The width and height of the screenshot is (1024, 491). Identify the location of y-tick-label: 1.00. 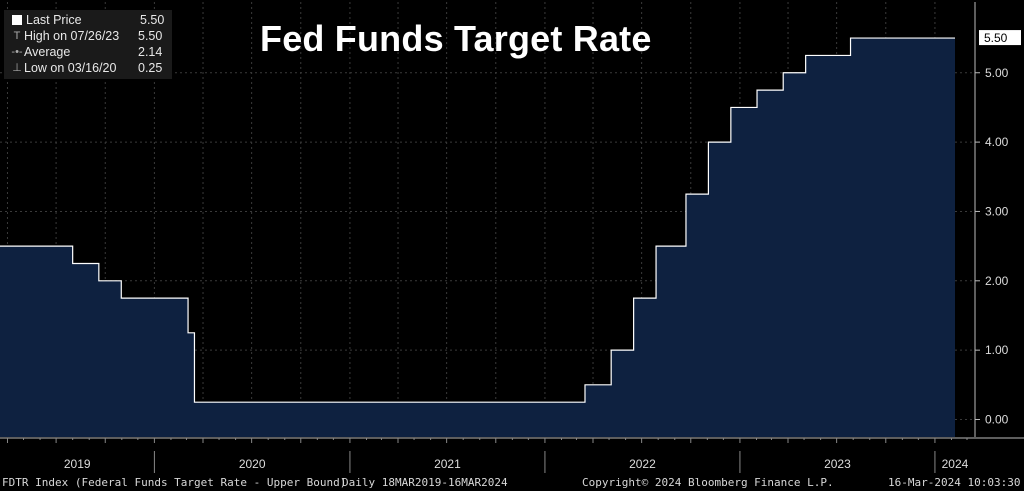
(997, 350).